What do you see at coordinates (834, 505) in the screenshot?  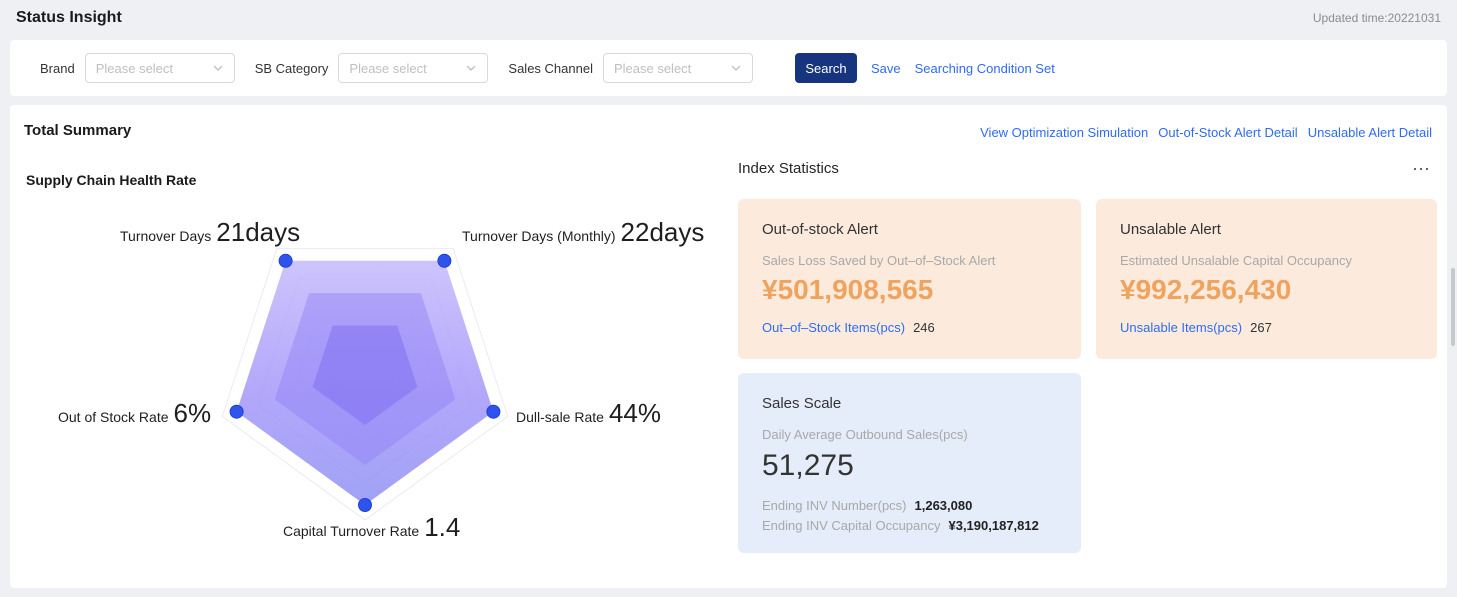 I see `row-label: Ending INV Number(pcs)` at bounding box center [834, 505].